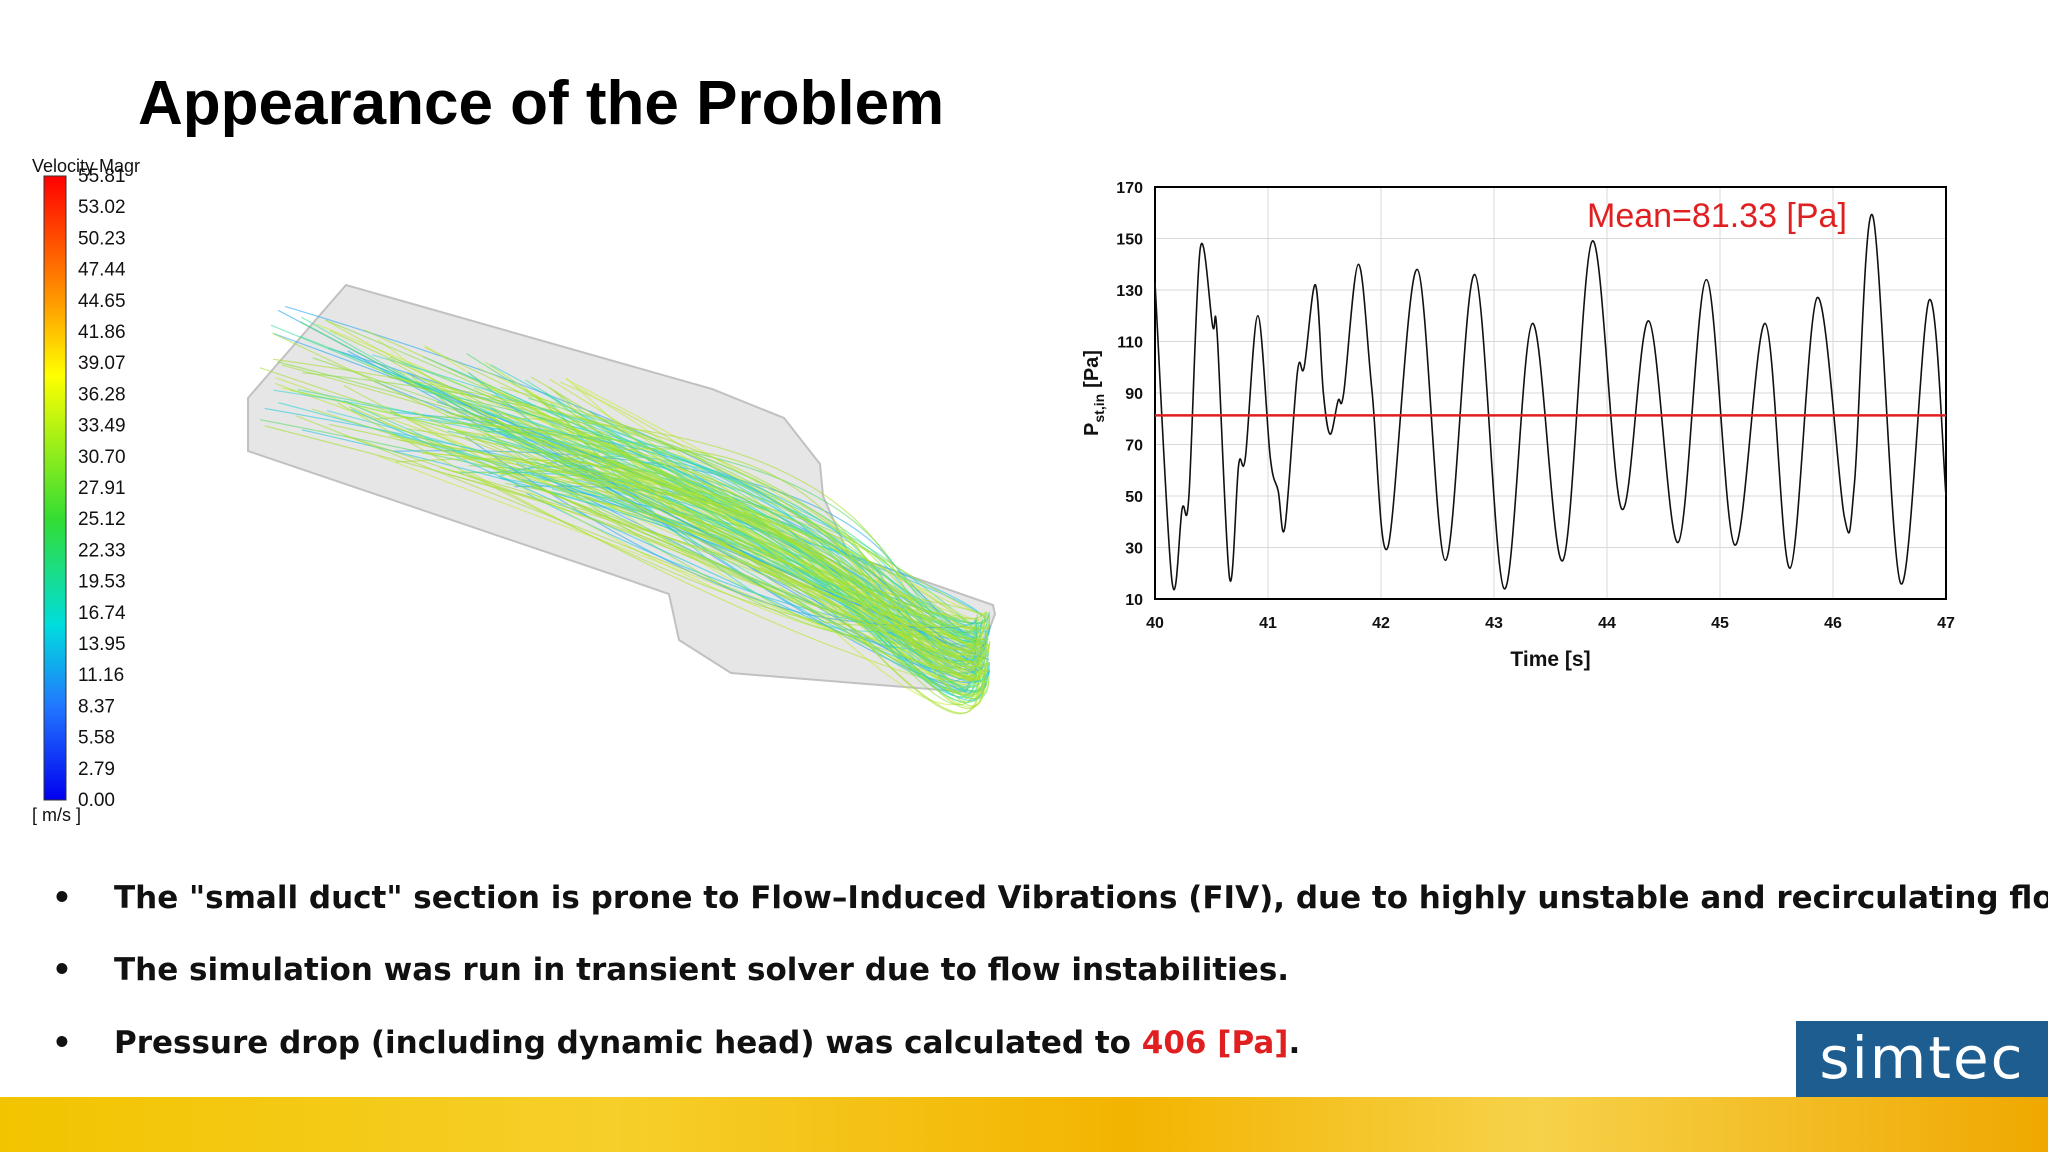 The width and height of the screenshot is (2048, 1152). Describe the element at coordinates (96, 800) in the screenshot. I see `colorbar-label: 0.00` at that location.